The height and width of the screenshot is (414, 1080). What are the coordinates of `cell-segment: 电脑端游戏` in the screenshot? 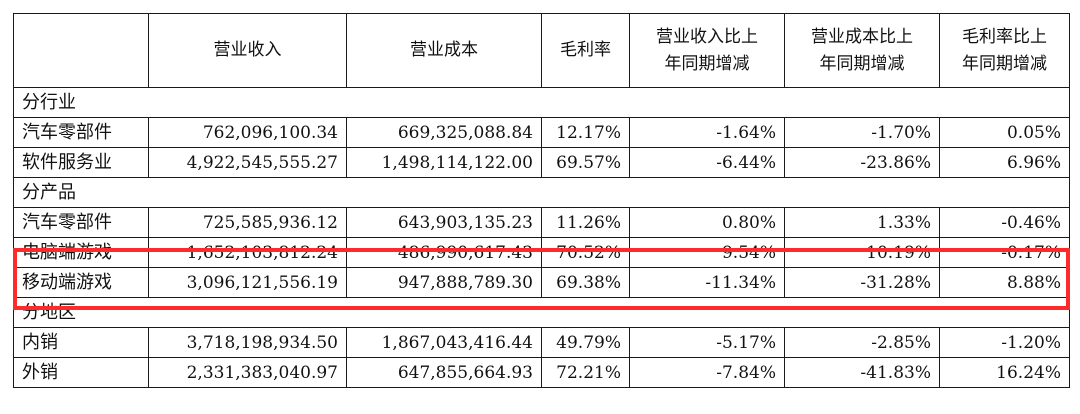 It's located at (81, 252).